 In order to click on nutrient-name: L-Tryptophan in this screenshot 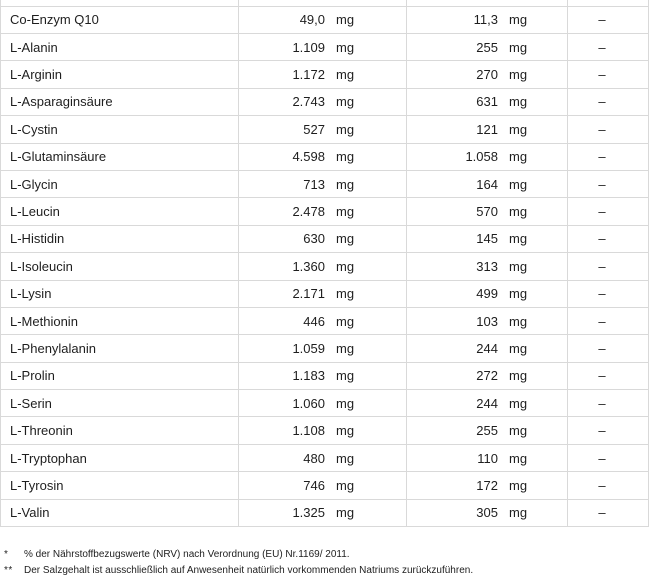, I will do `click(48, 458)`.